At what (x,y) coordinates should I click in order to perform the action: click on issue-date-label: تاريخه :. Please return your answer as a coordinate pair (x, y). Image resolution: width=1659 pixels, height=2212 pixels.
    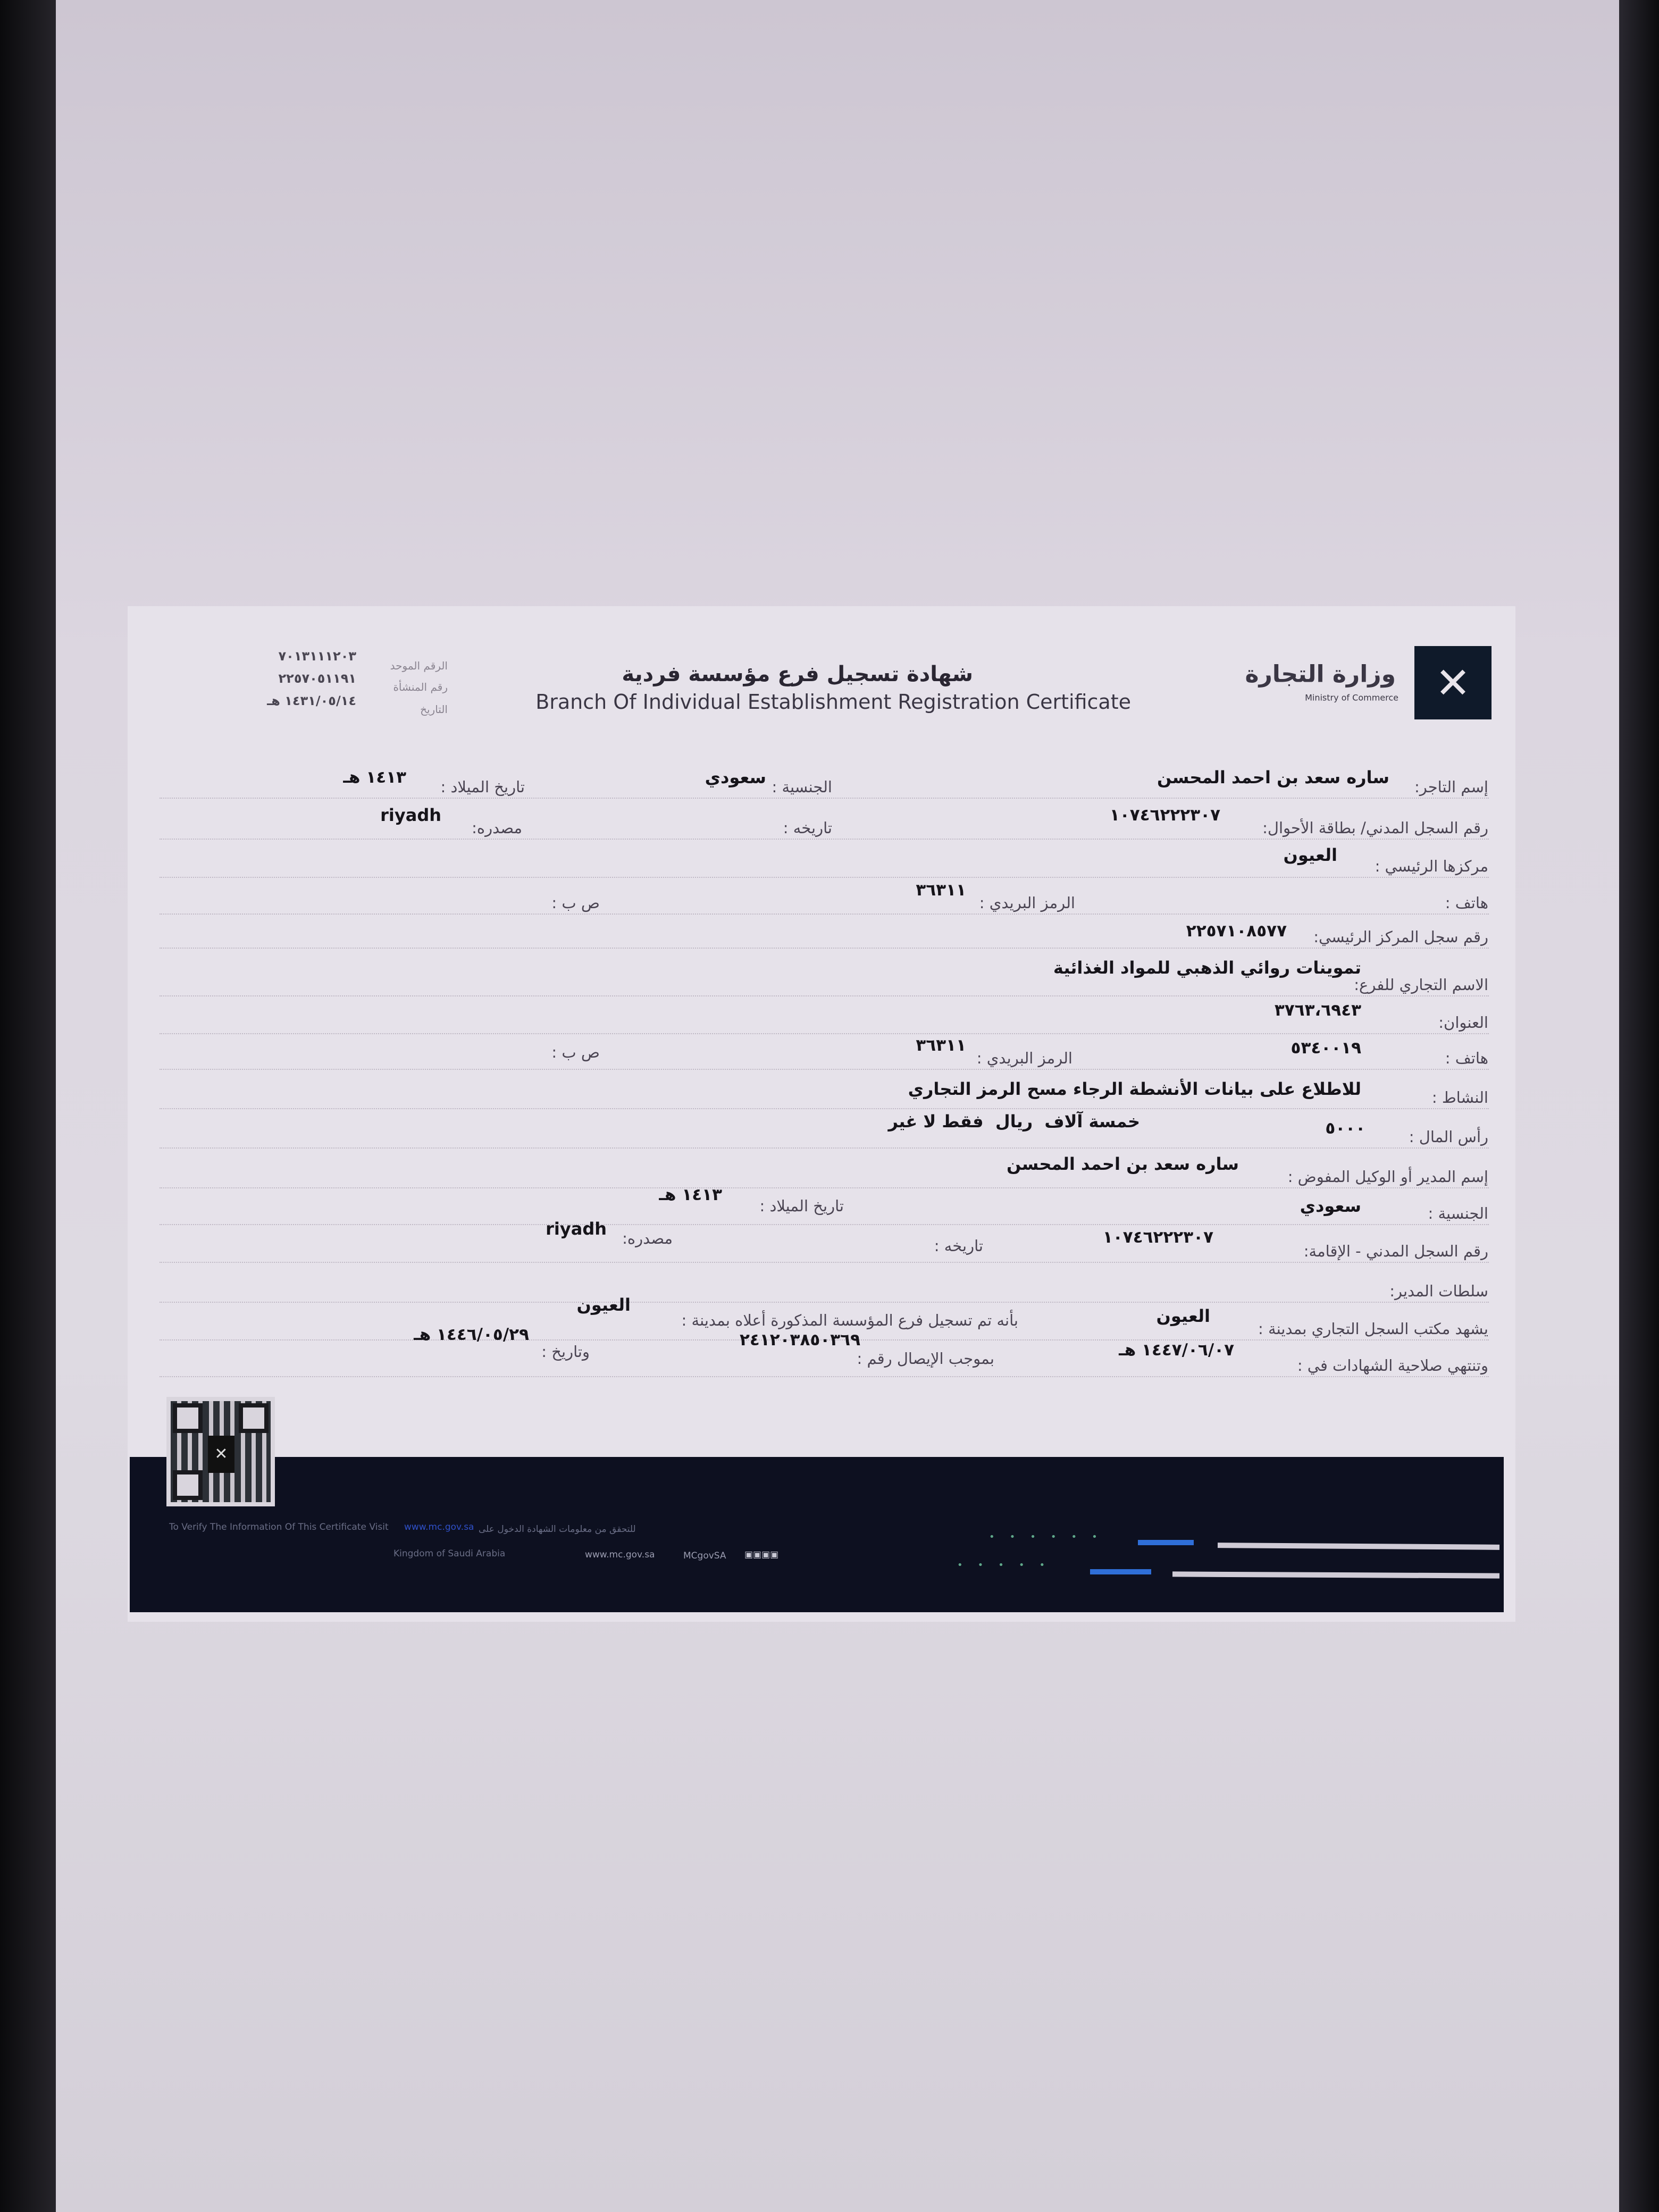
    Looking at the image, I should click on (807, 828).